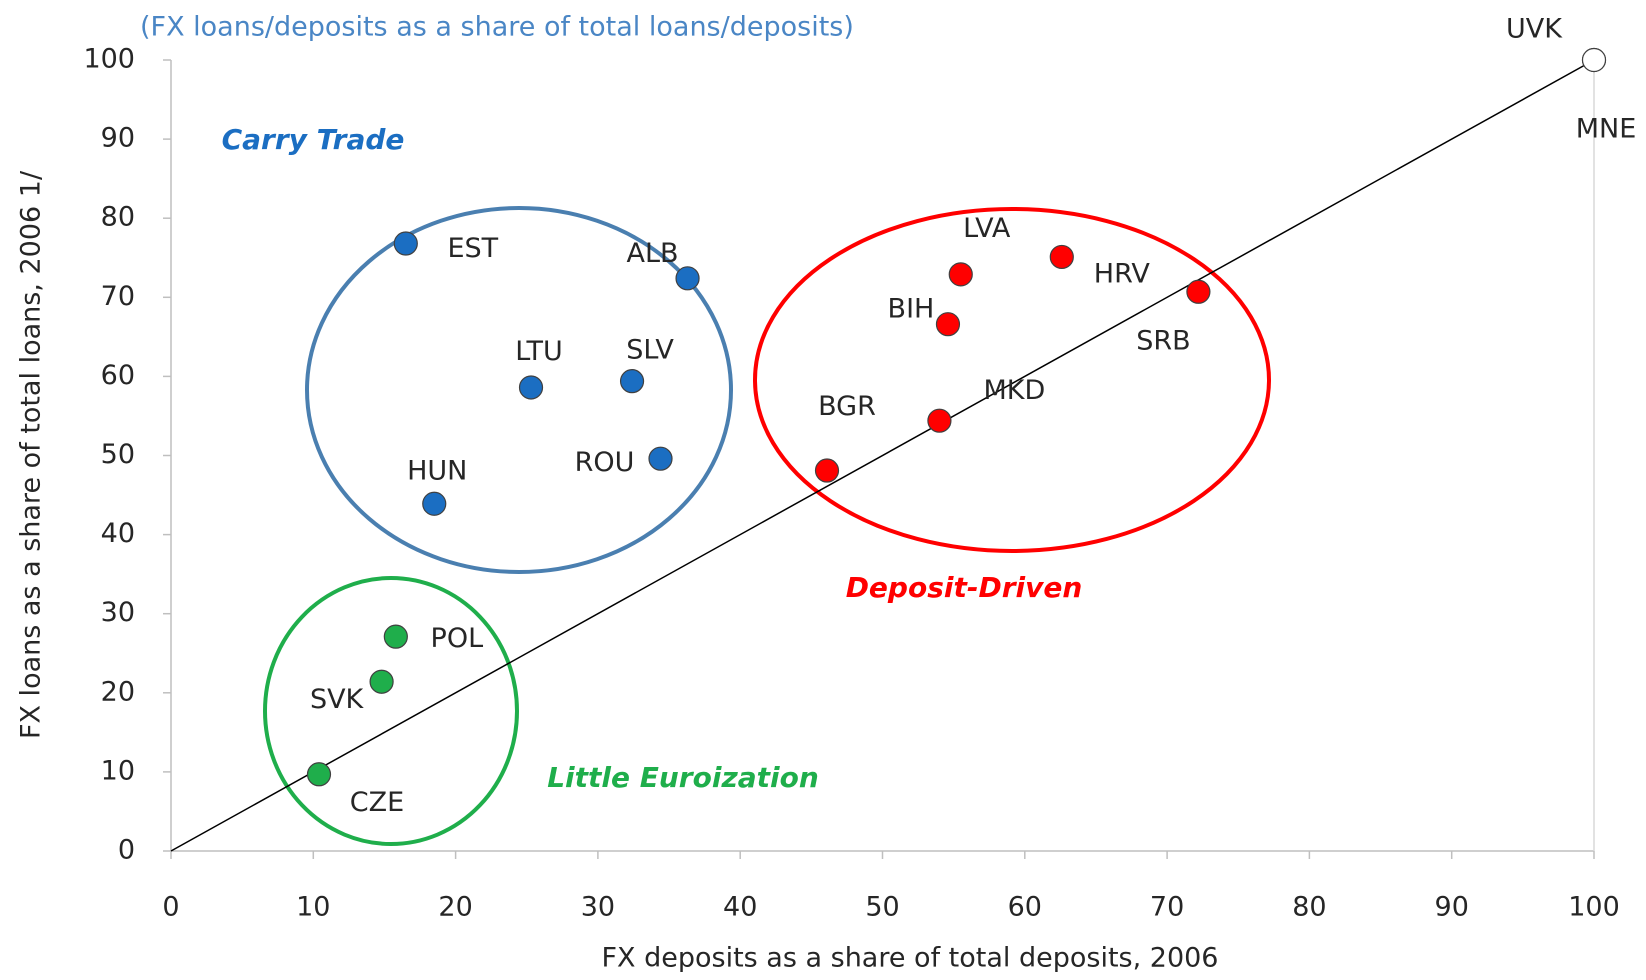 This screenshot has height=980, width=1646. Describe the element at coordinates (118, 217) in the screenshot. I see `y-tick-label: 80` at that location.